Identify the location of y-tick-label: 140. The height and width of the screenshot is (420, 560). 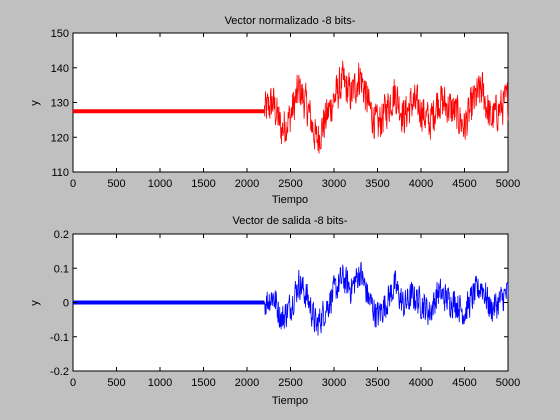
(60, 69).